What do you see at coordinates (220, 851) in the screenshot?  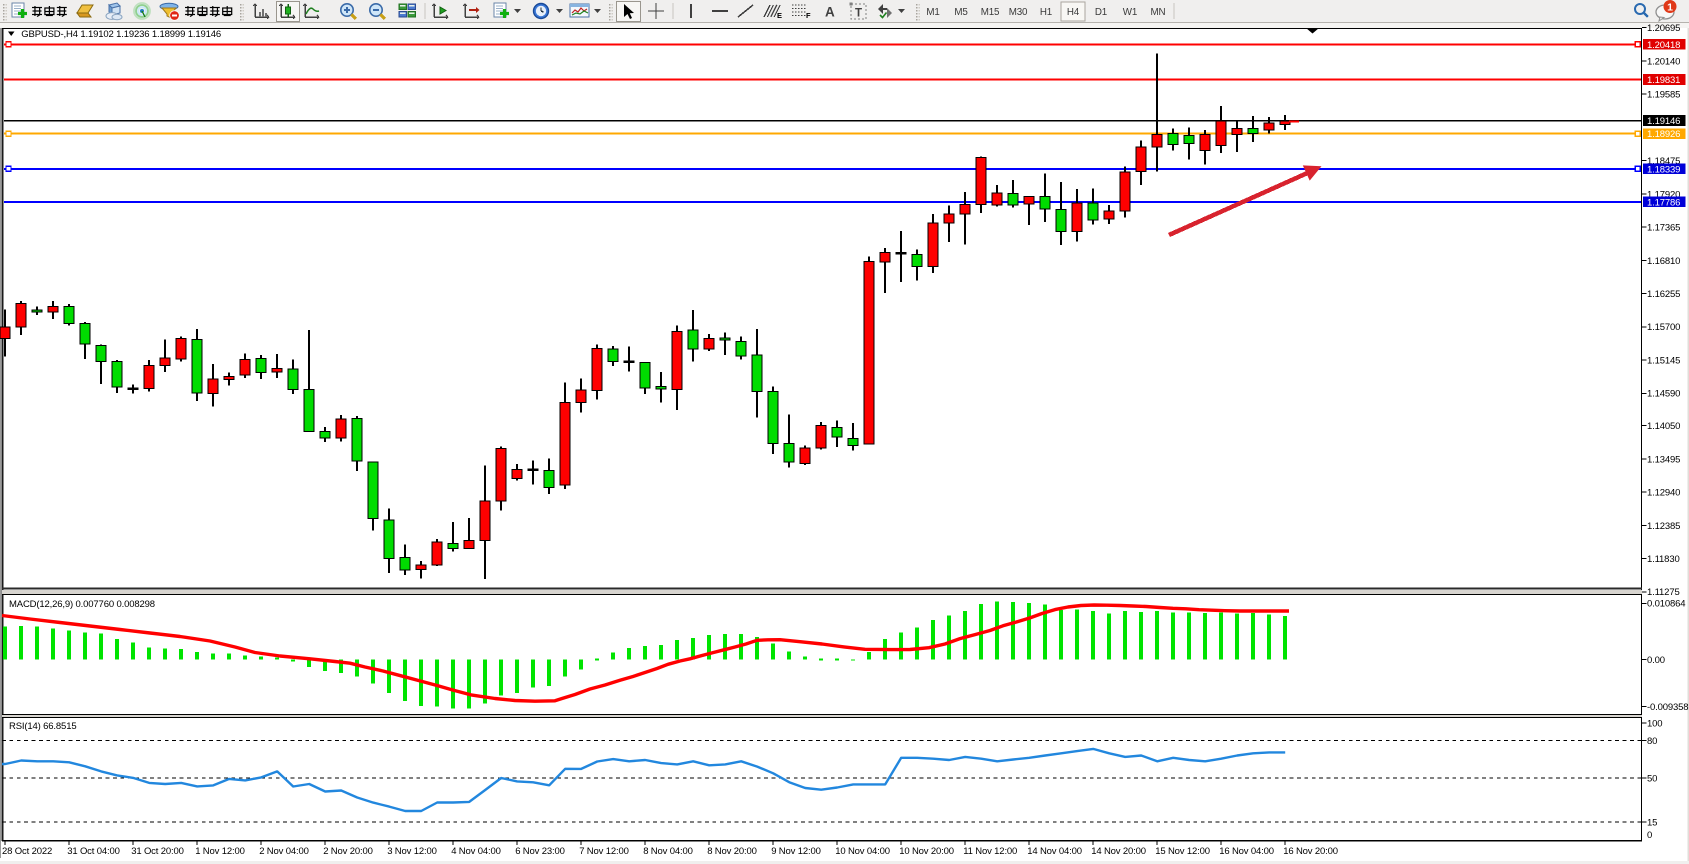 I see `svg-text: 1 Nov 12:00` at bounding box center [220, 851].